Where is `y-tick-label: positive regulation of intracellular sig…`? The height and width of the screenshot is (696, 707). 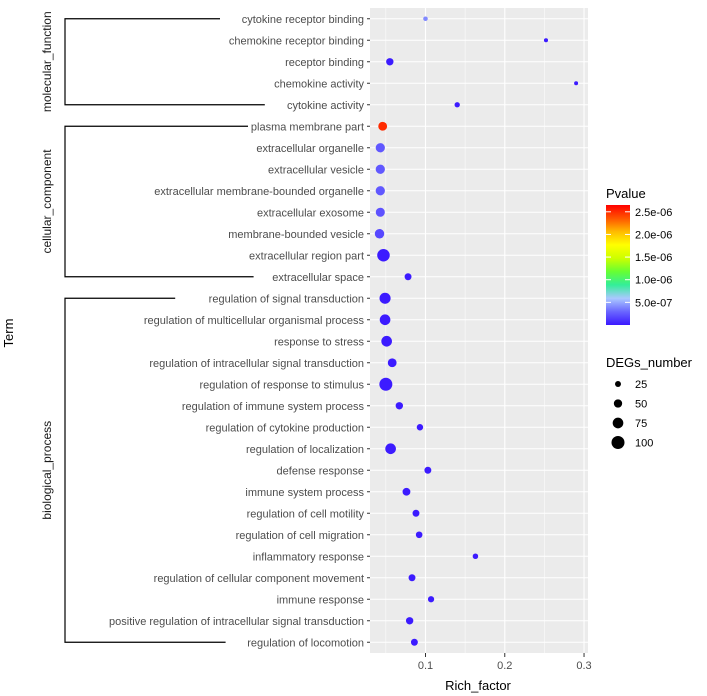
y-tick-label: positive regulation of intracellular sig… is located at coordinates (236, 622).